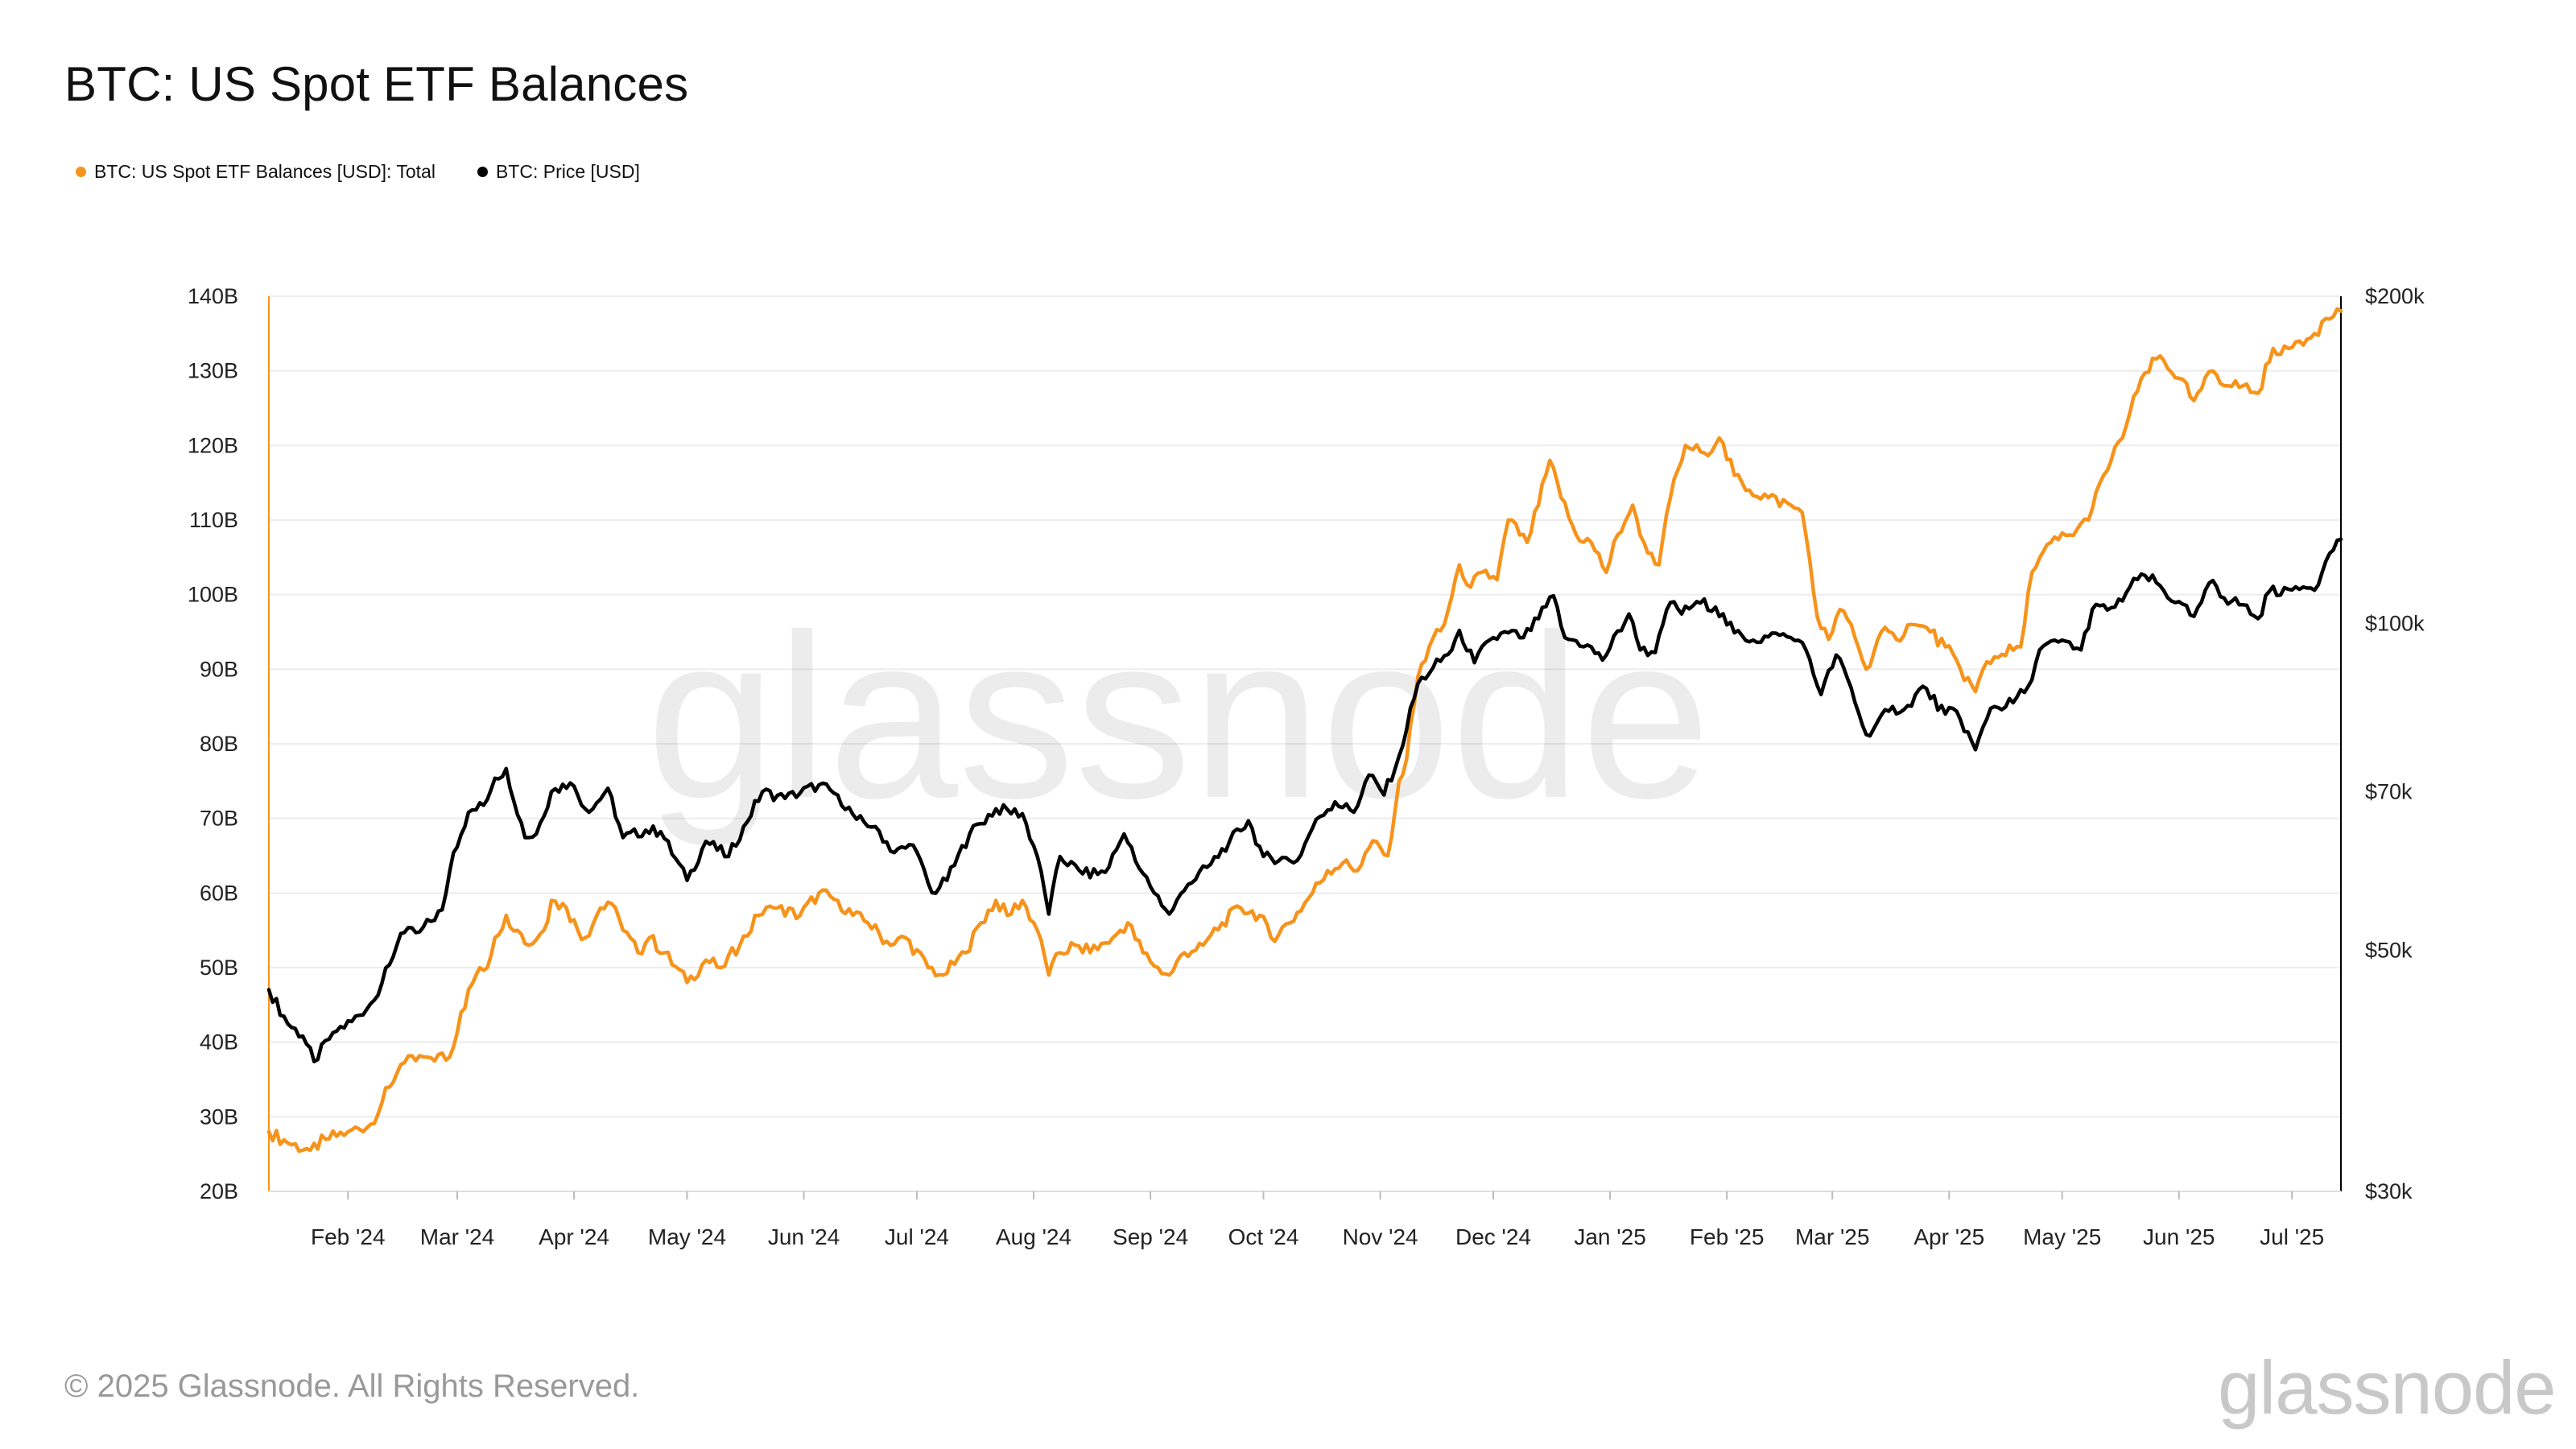 The height and width of the screenshot is (1449, 2576). I want to click on x-tick-label: Jun '24, so click(804, 1236).